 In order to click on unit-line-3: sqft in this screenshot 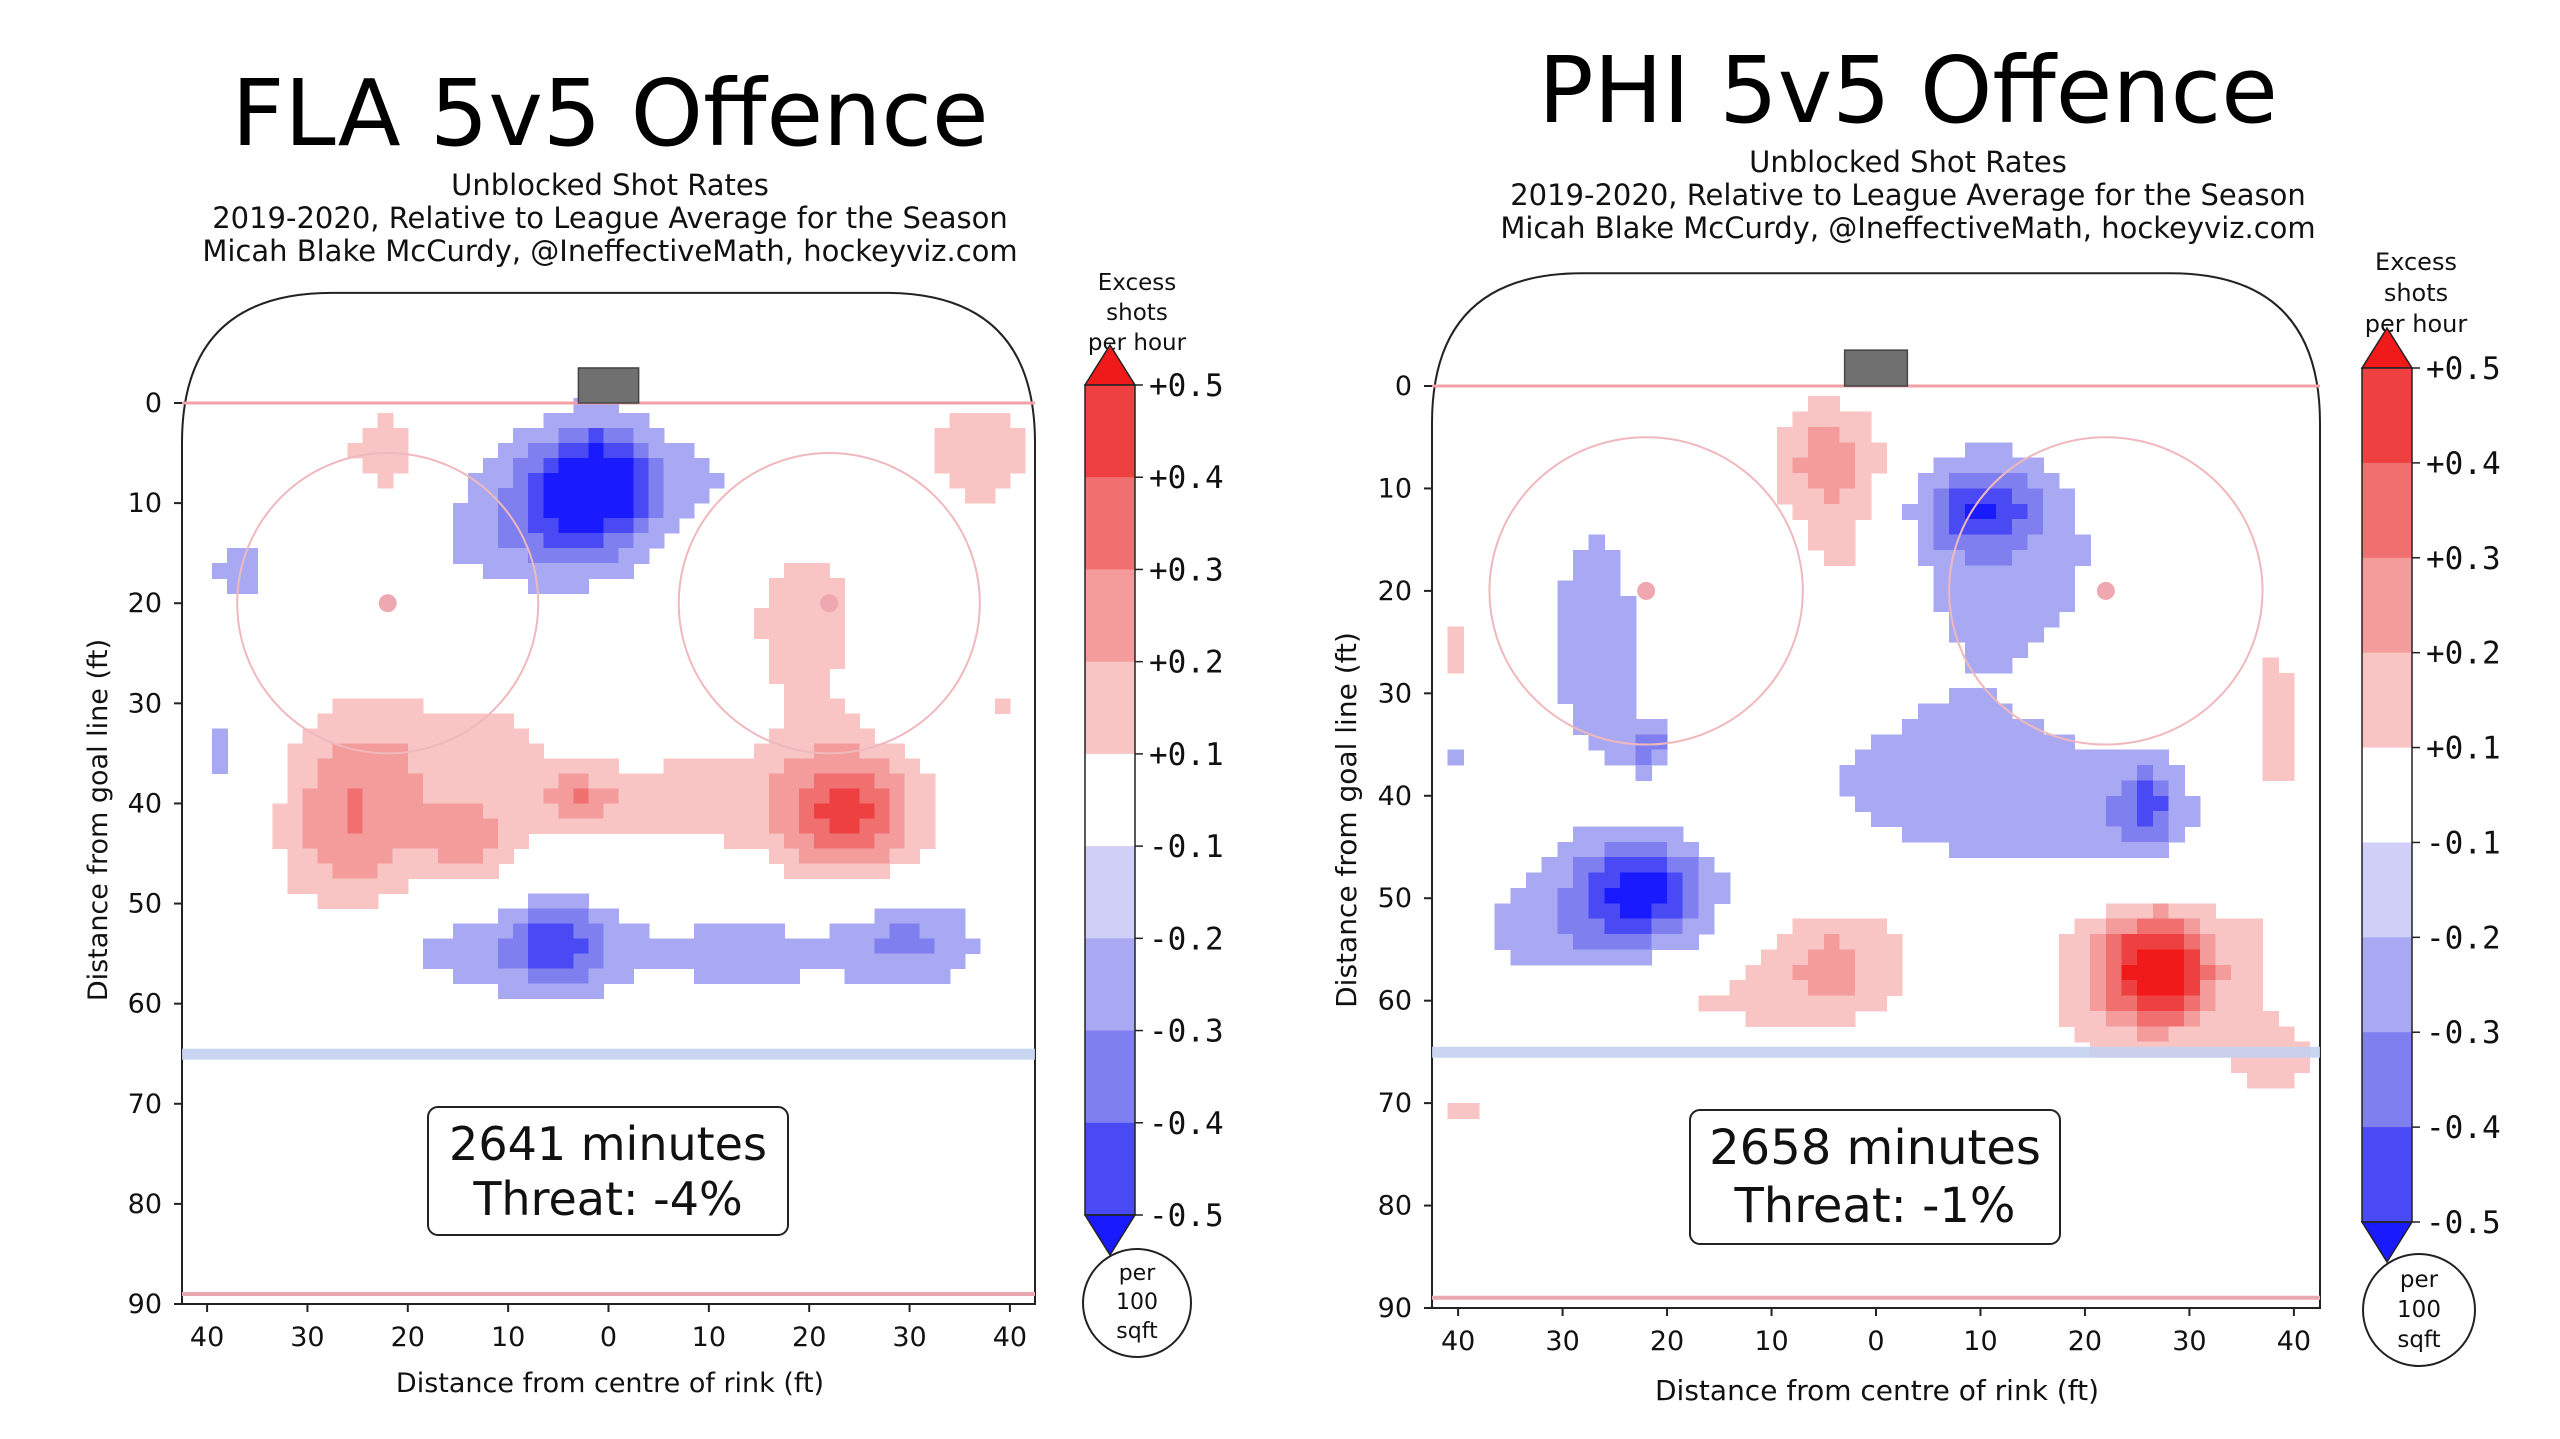, I will do `click(1137, 1331)`.